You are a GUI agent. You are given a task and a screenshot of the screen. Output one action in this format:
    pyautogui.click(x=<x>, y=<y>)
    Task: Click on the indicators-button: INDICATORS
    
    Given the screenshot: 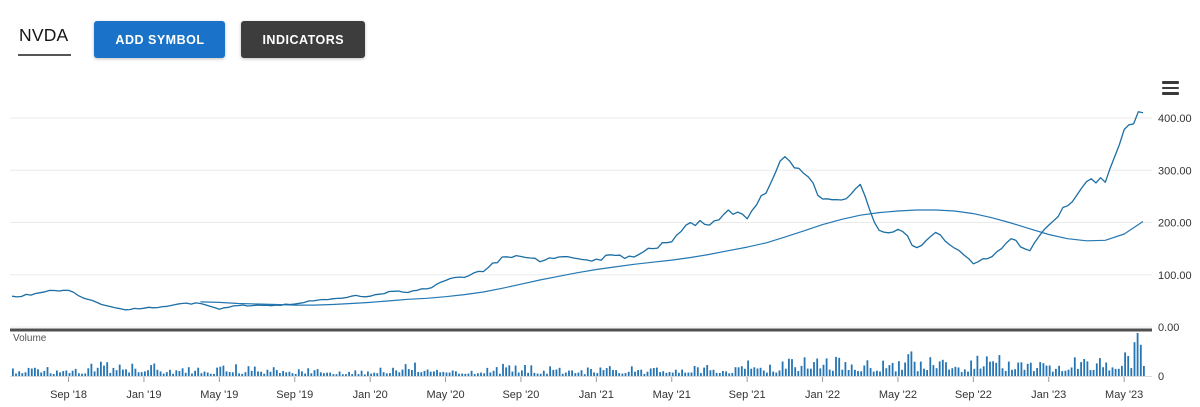 What is the action you would take?
    pyautogui.click(x=303, y=39)
    